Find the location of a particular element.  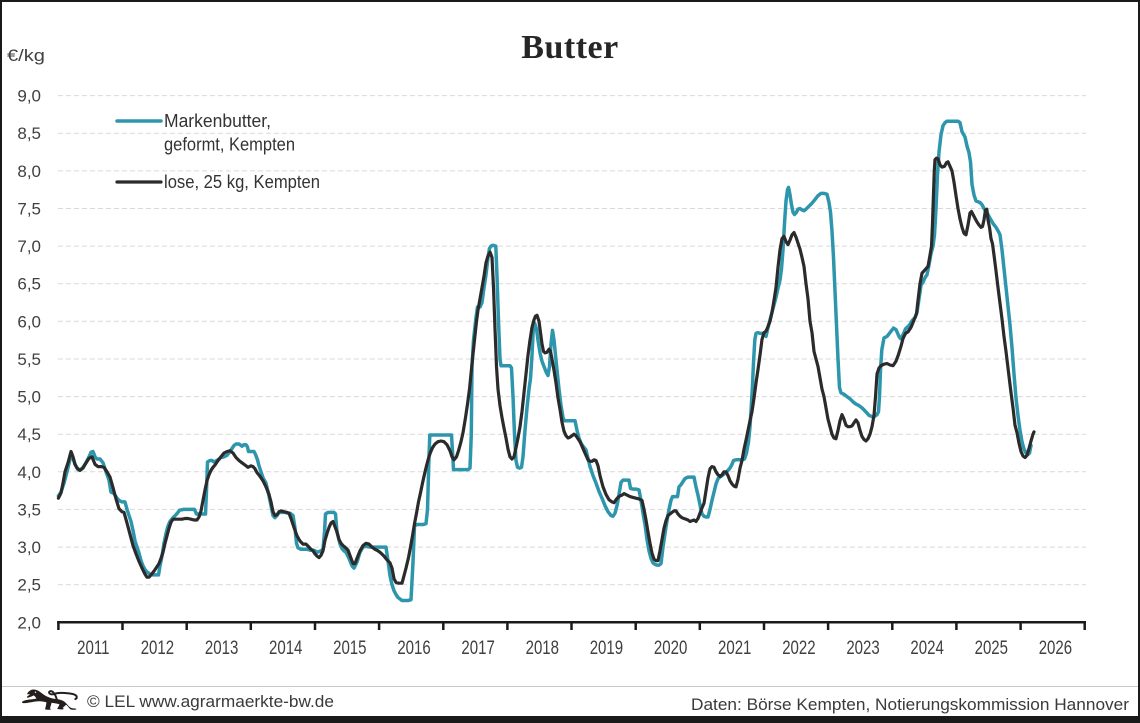

svg-text: 2013 is located at coordinates (221, 647).